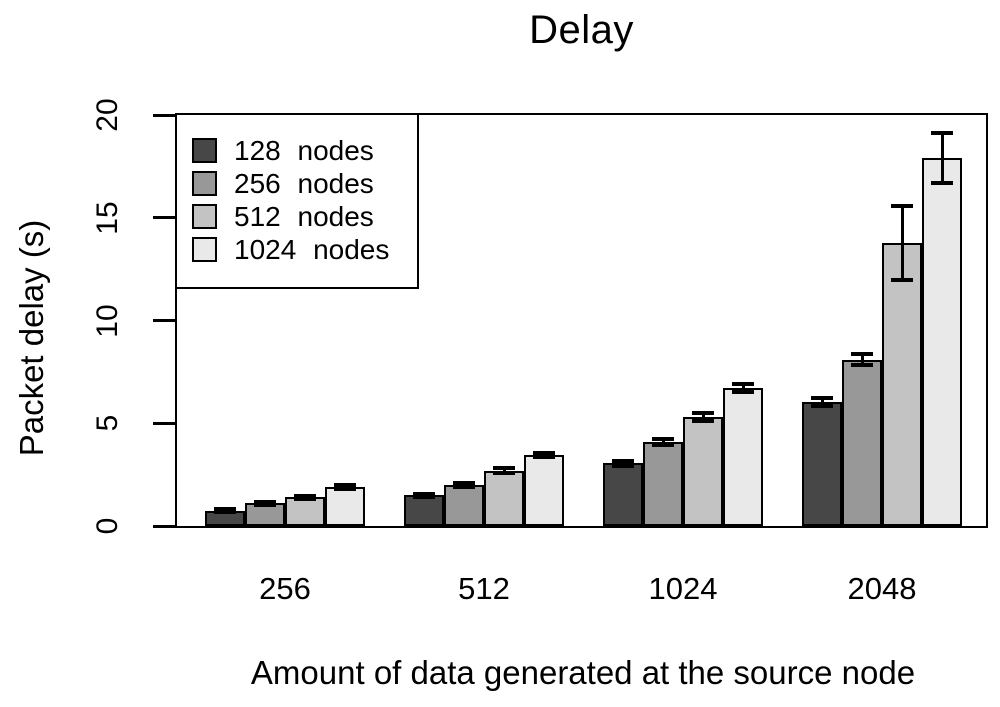 Image resolution: width=1000 pixels, height=707 pixels. I want to click on y-tick-label: 10, so click(107, 320).